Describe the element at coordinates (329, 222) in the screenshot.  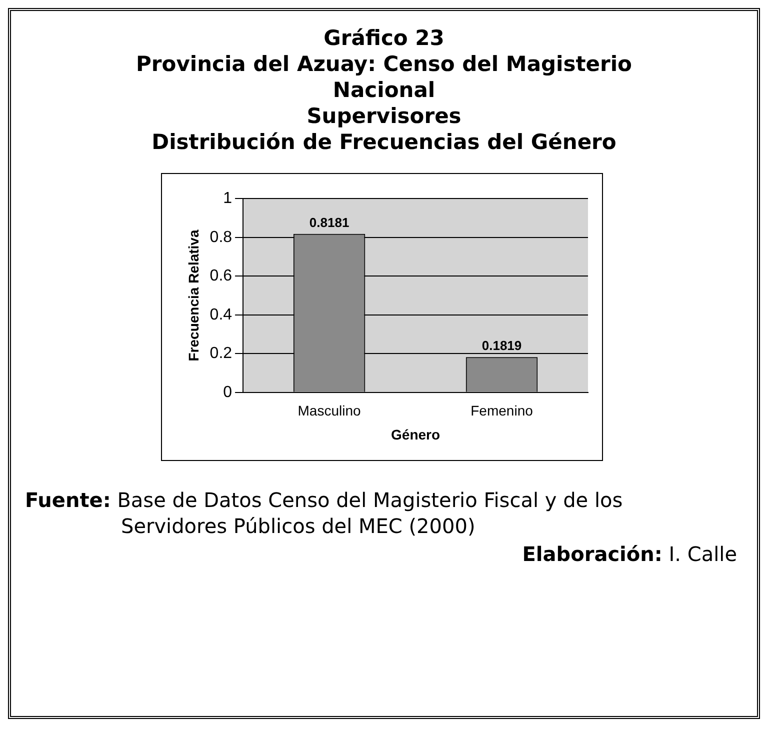
I see `data-label: 0.8181` at that location.